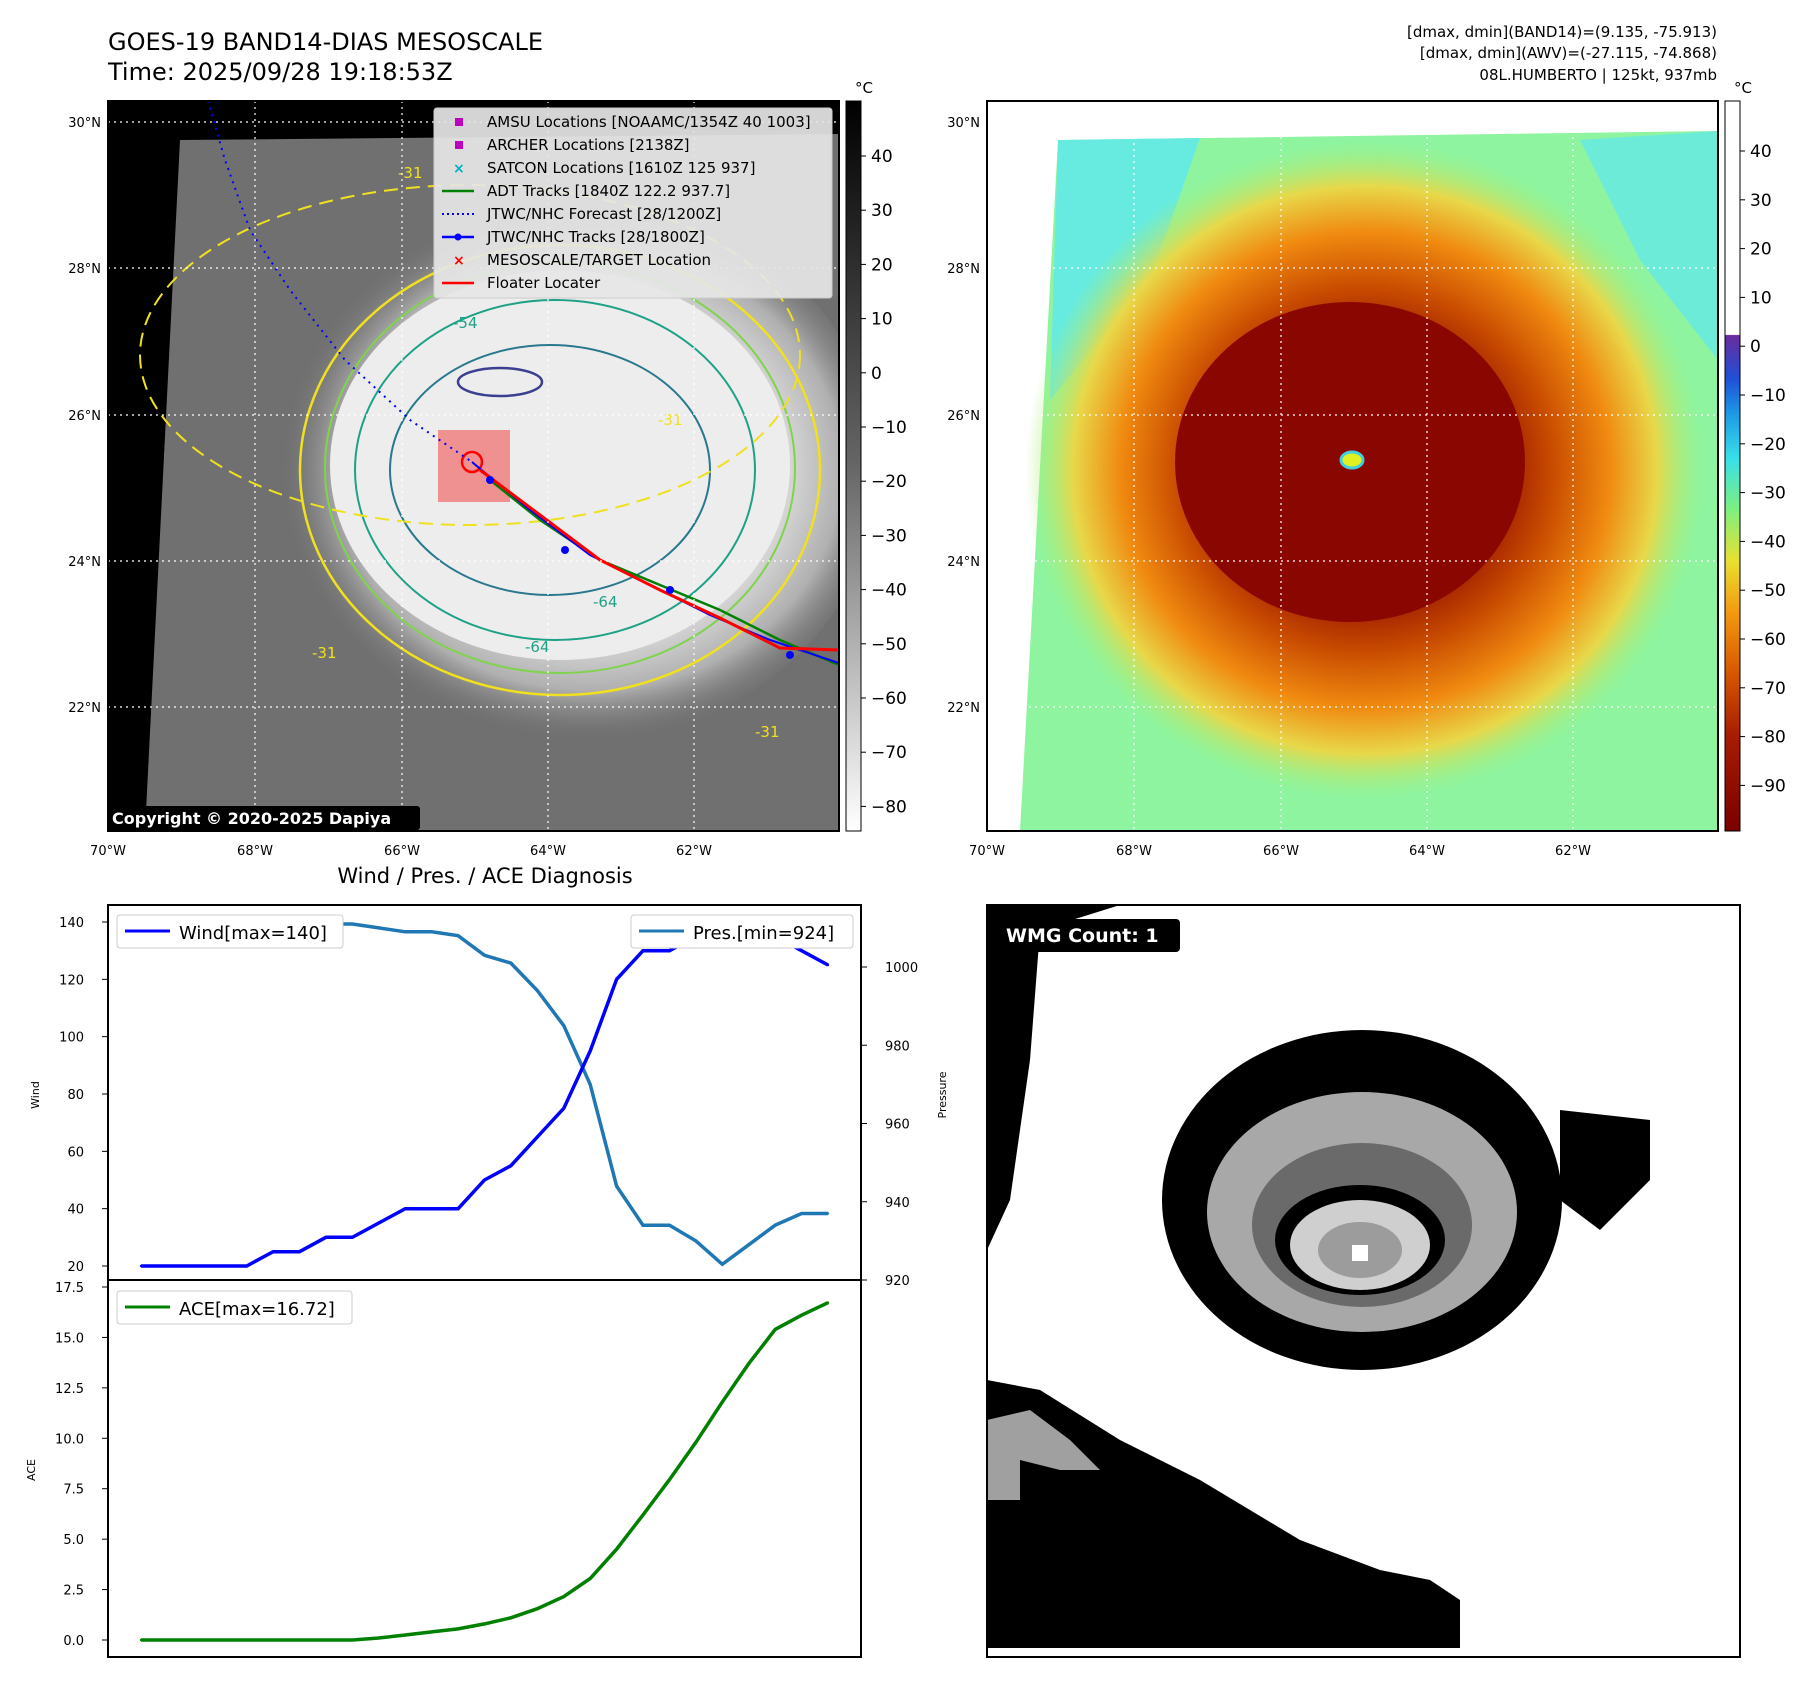  What do you see at coordinates (897, 1125) in the screenshot?
I see `pressure-tick-label: 960` at bounding box center [897, 1125].